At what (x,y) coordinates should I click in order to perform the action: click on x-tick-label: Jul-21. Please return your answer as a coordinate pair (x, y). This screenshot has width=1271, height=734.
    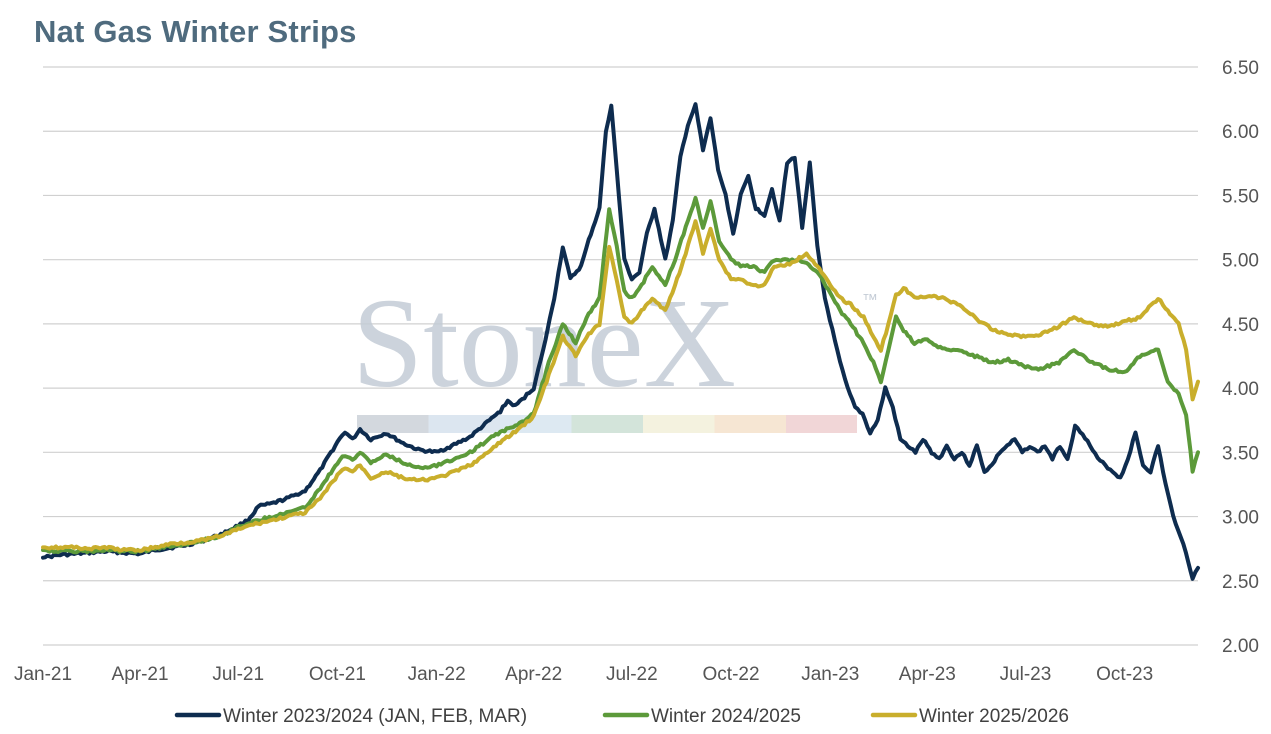
    Looking at the image, I should click on (238, 674).